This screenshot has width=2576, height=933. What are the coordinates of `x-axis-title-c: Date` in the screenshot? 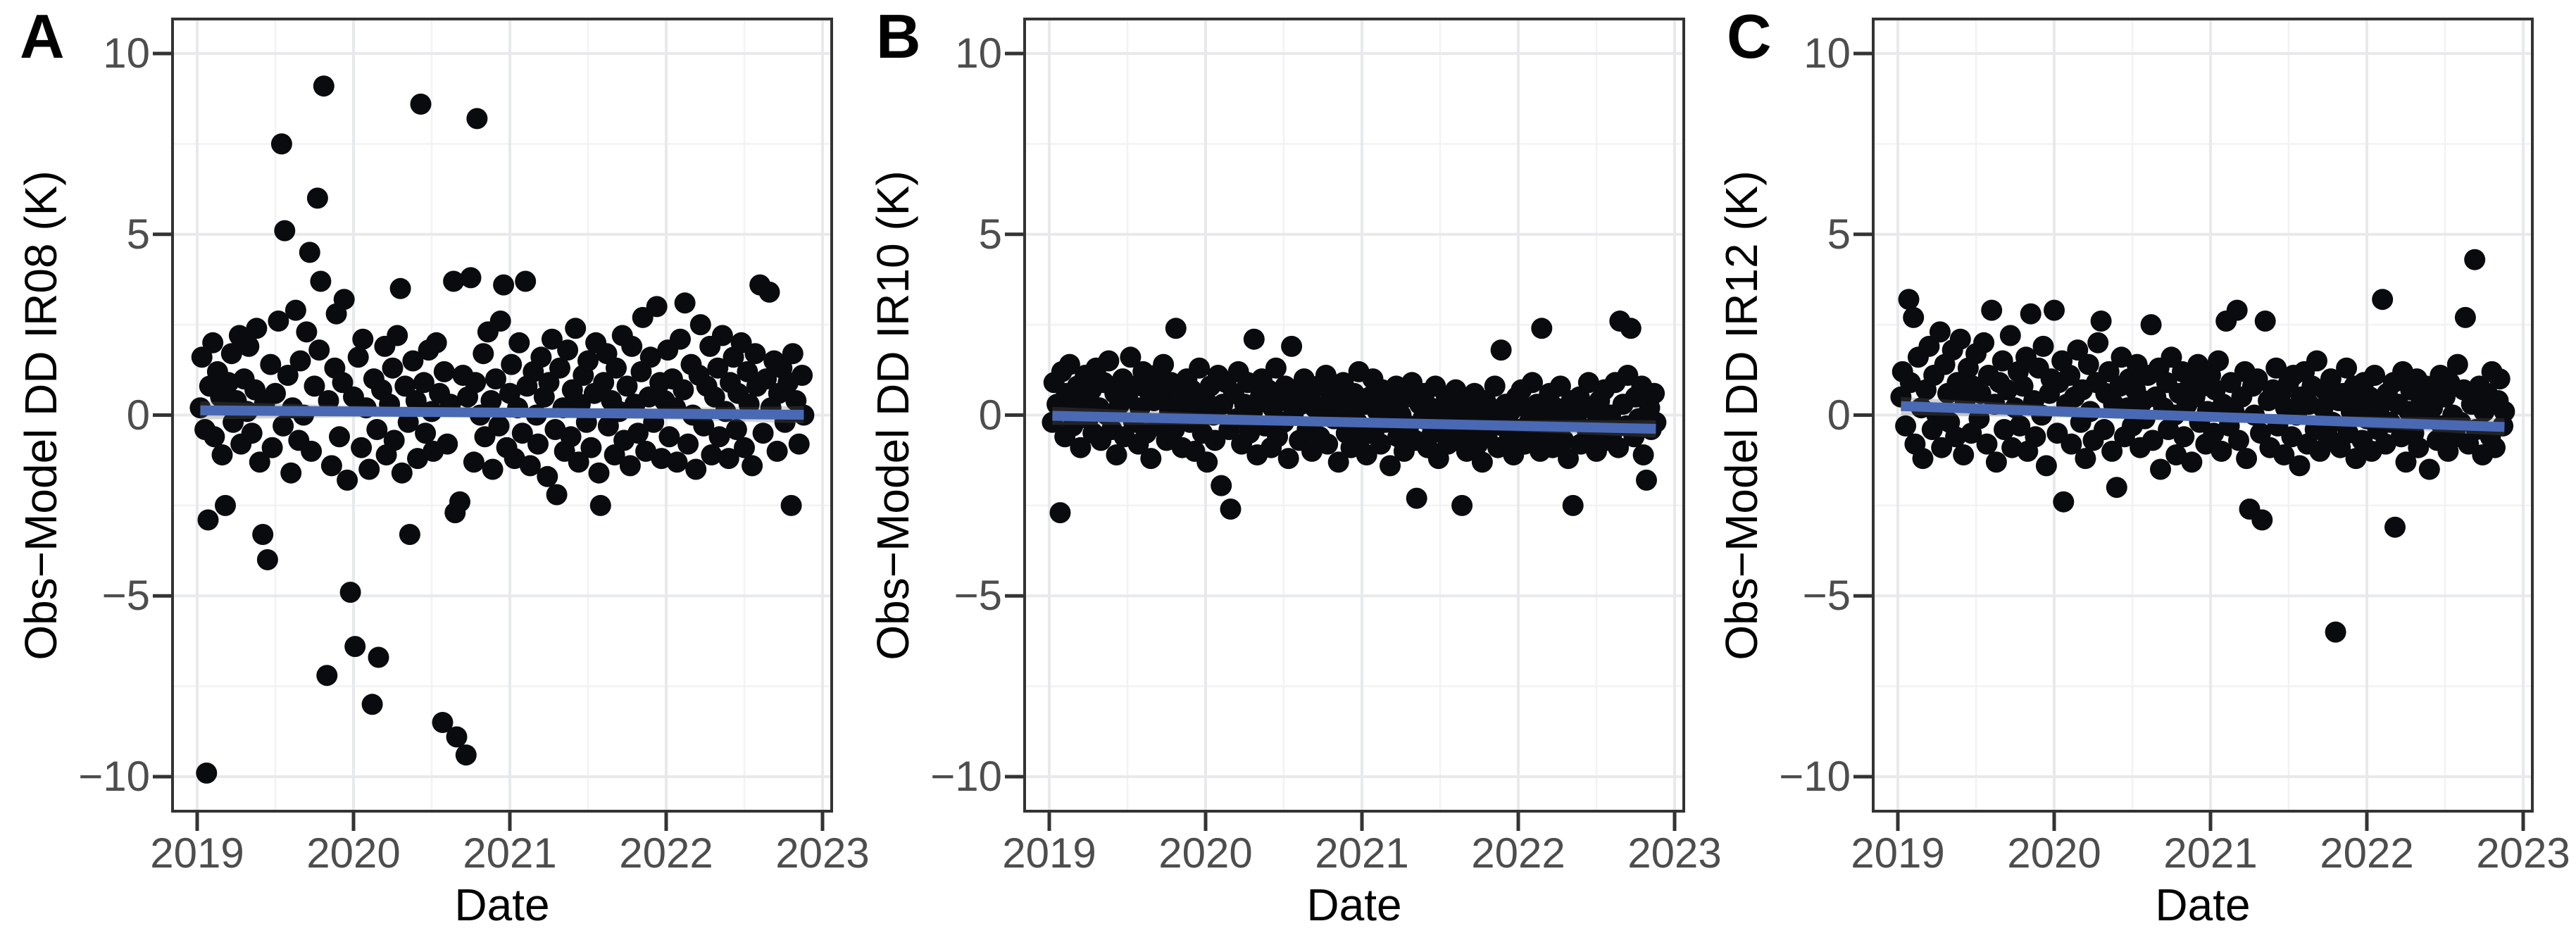 It's located at (2203, 904).